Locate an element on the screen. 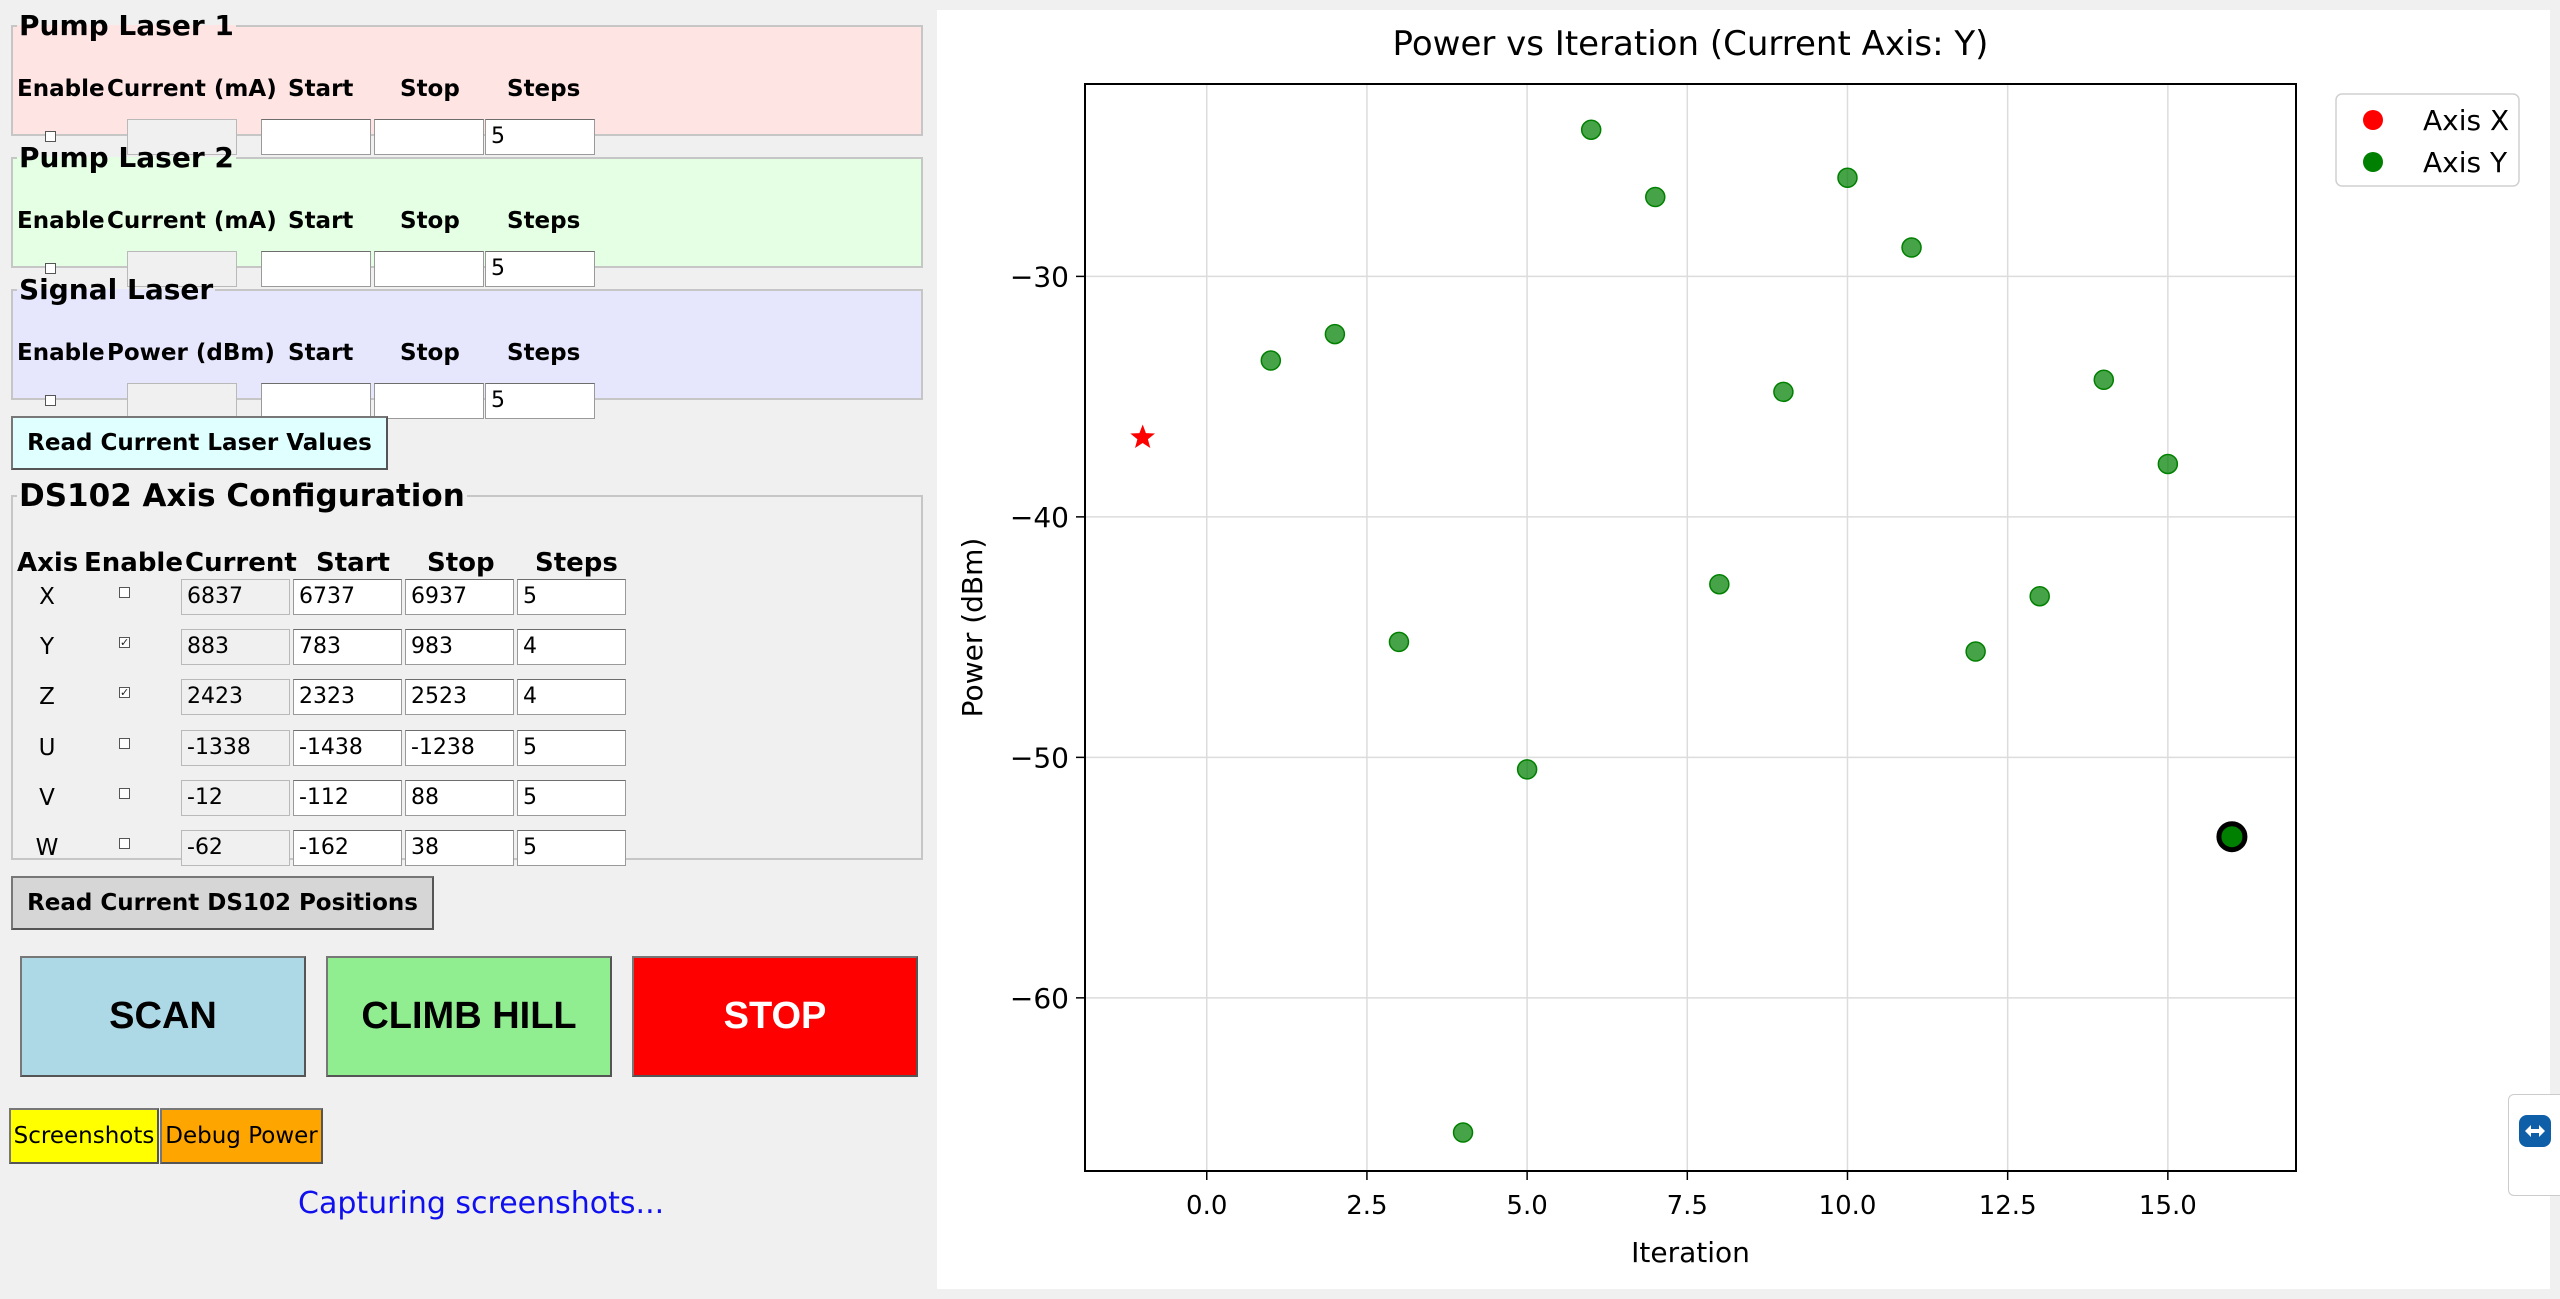  pump1-enable-checkbox is located at coordinates (50, 136).